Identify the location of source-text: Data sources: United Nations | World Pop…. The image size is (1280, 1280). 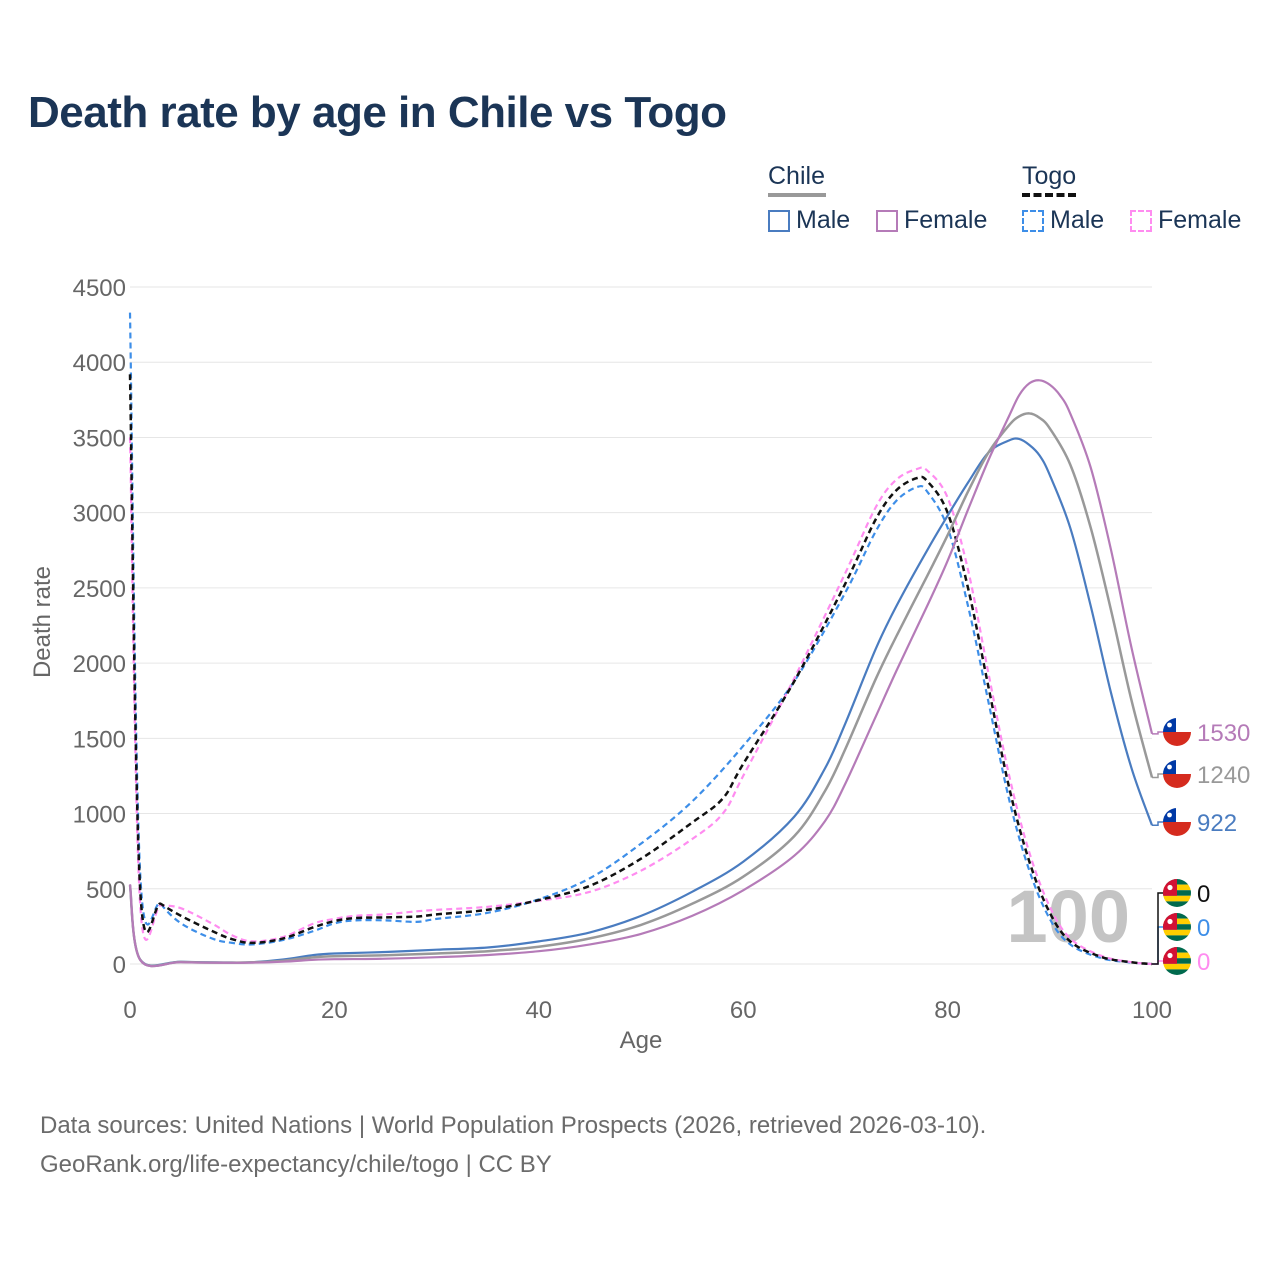
(513, 1125).